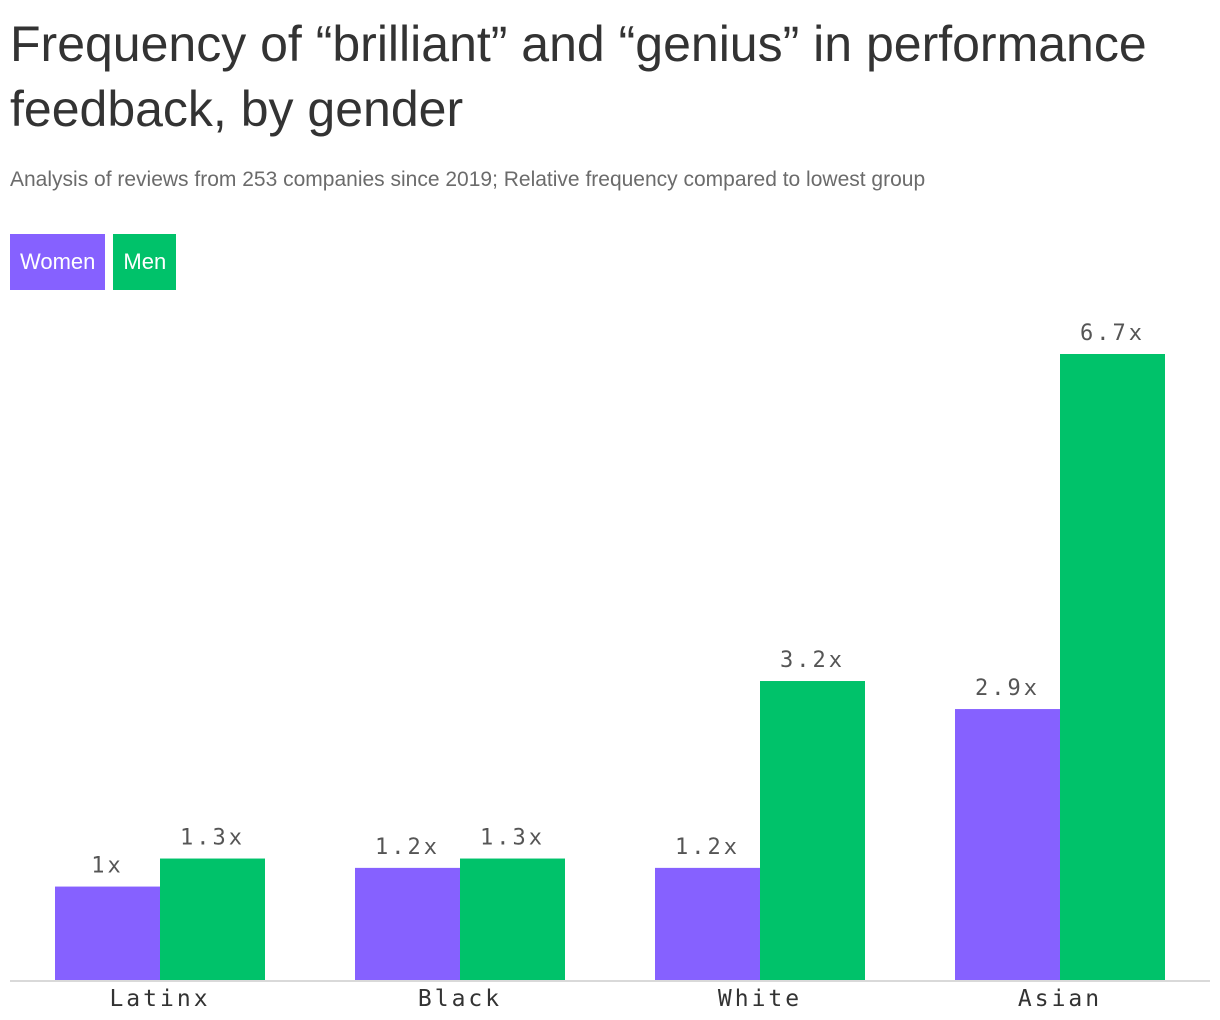 Image resolution: width=1220 pixels, height=1020 pixels. I want to click on bar-latinx-men, so click(212, 919).